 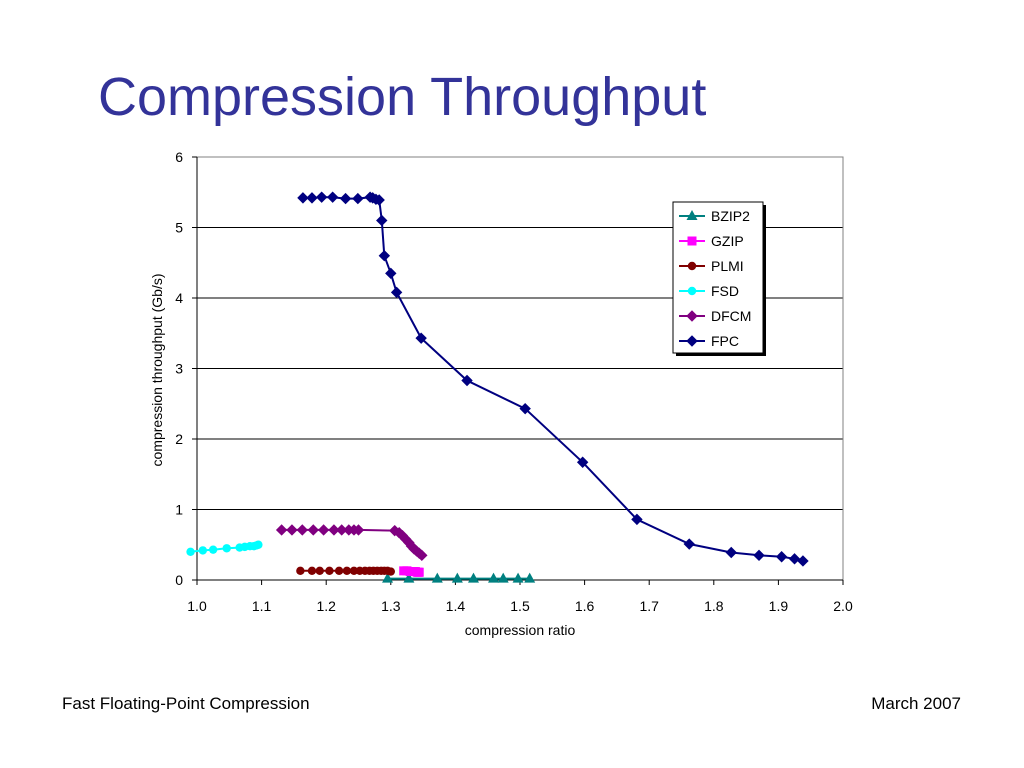 I want to click on legend-box, so click(x=718, y=277).